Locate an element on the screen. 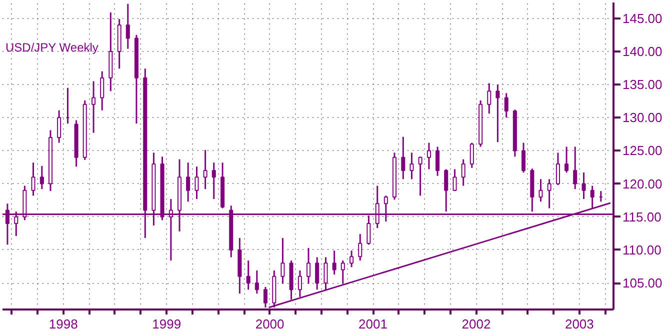 The width and height of the screenshot is (665, 331). y-tick-label: 110.00 is located at coordinates (642, 250).